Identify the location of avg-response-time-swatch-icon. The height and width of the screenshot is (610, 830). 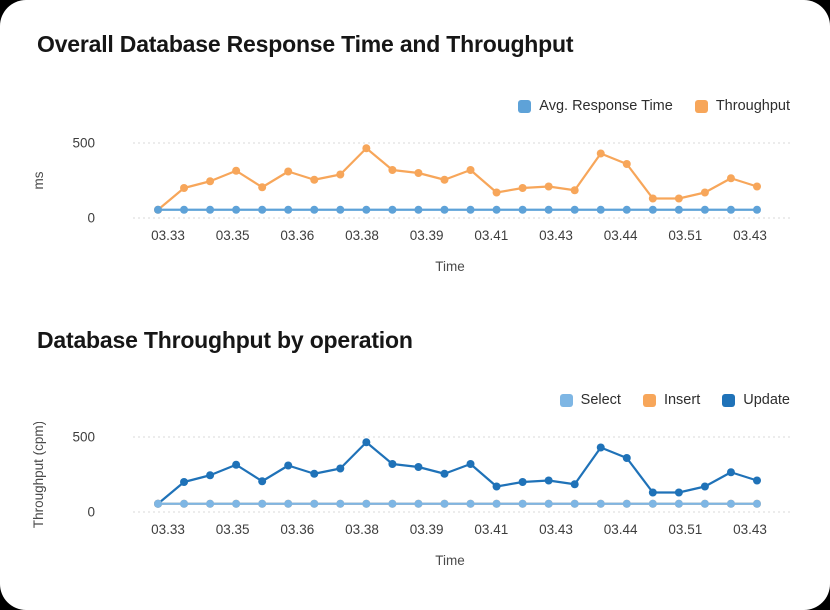
(525, 106).